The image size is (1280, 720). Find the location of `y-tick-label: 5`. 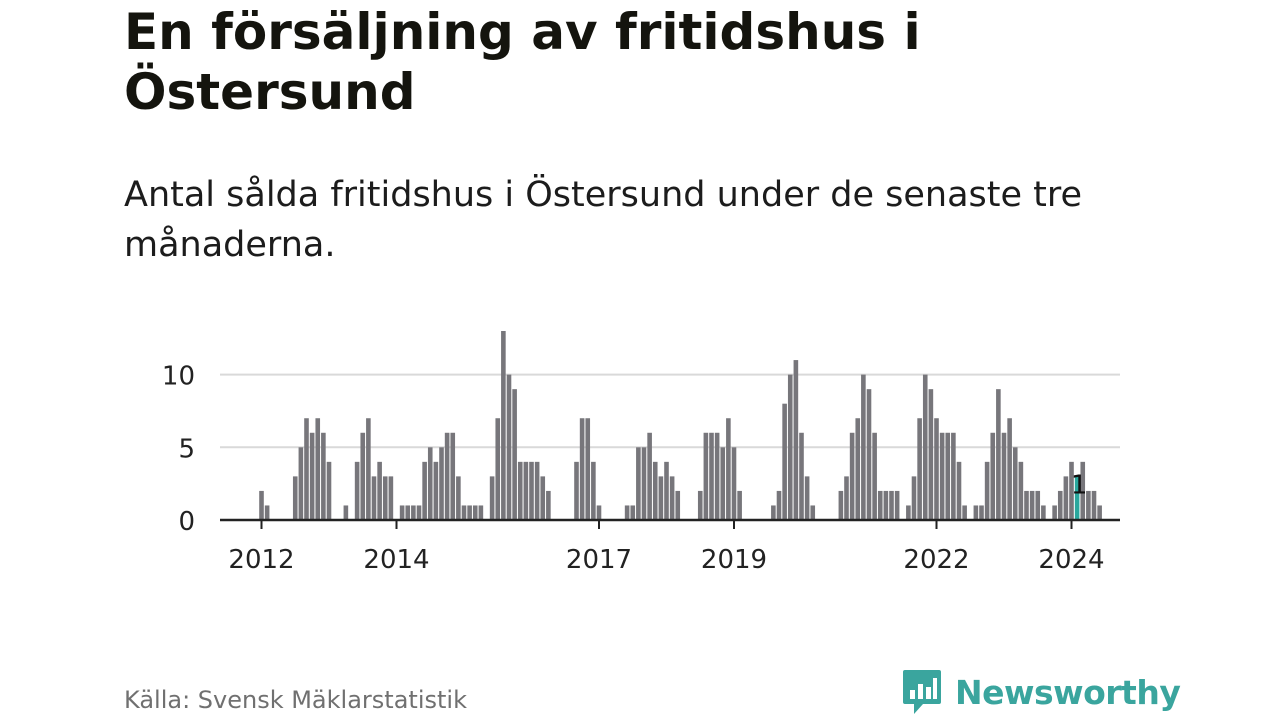

y-tick-label: 5 is located at coordinates (186, 449).